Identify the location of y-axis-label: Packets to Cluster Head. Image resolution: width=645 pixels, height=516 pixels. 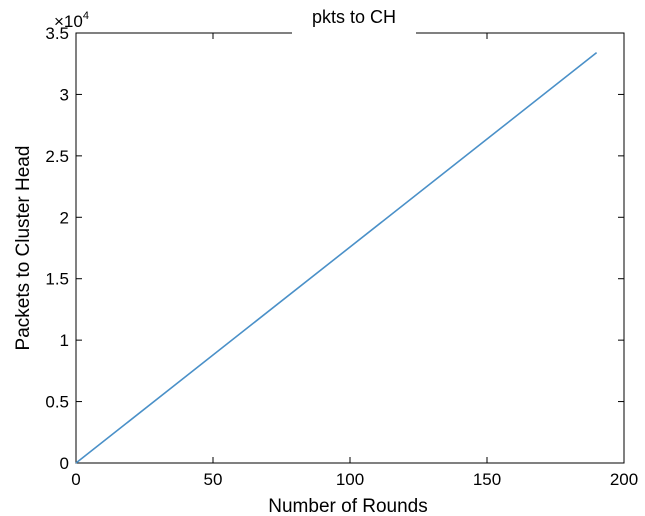
(23, 248).